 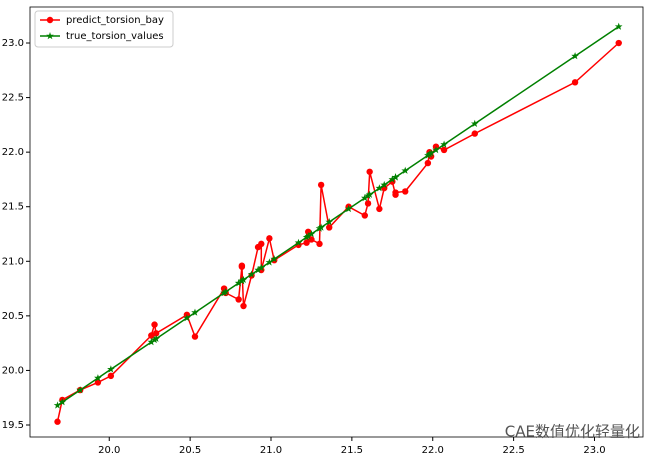 What do you see at coordinates (13, 152) in the screenshot?
I see `y-tick-label: 22.0` at bounding box center [13, 152].